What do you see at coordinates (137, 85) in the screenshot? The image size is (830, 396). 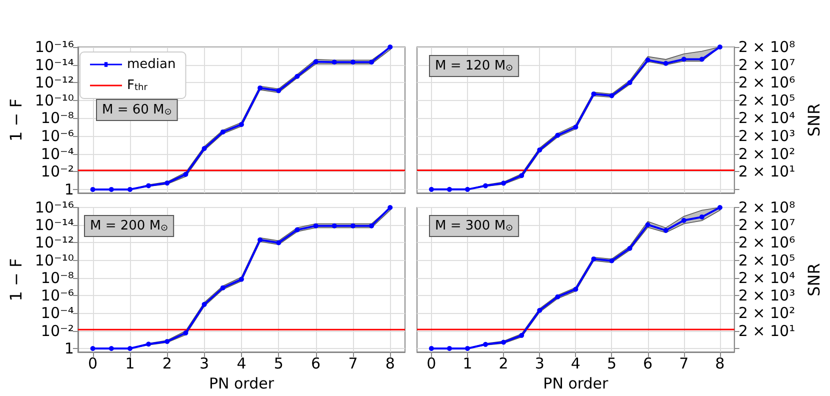 I see `legend-label: Fthr` at bounding box center [137, 85].